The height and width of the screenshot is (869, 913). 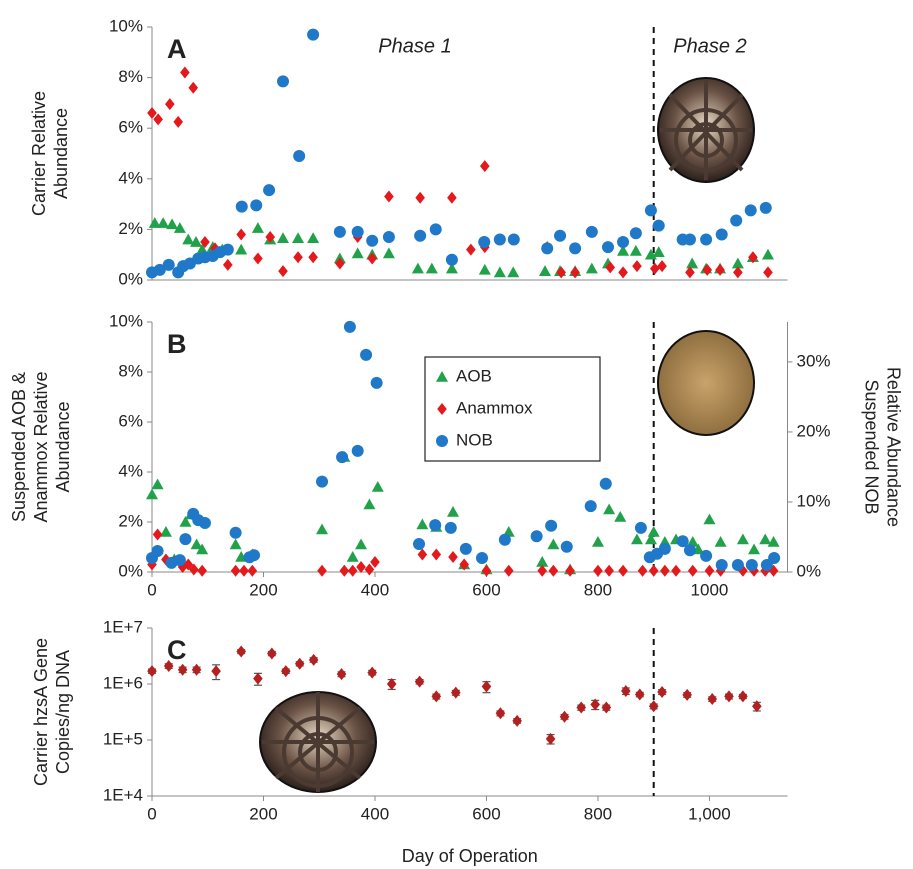 I want to click on y-axis-title: Copies/ng DNA, so click(x=63, y=712).